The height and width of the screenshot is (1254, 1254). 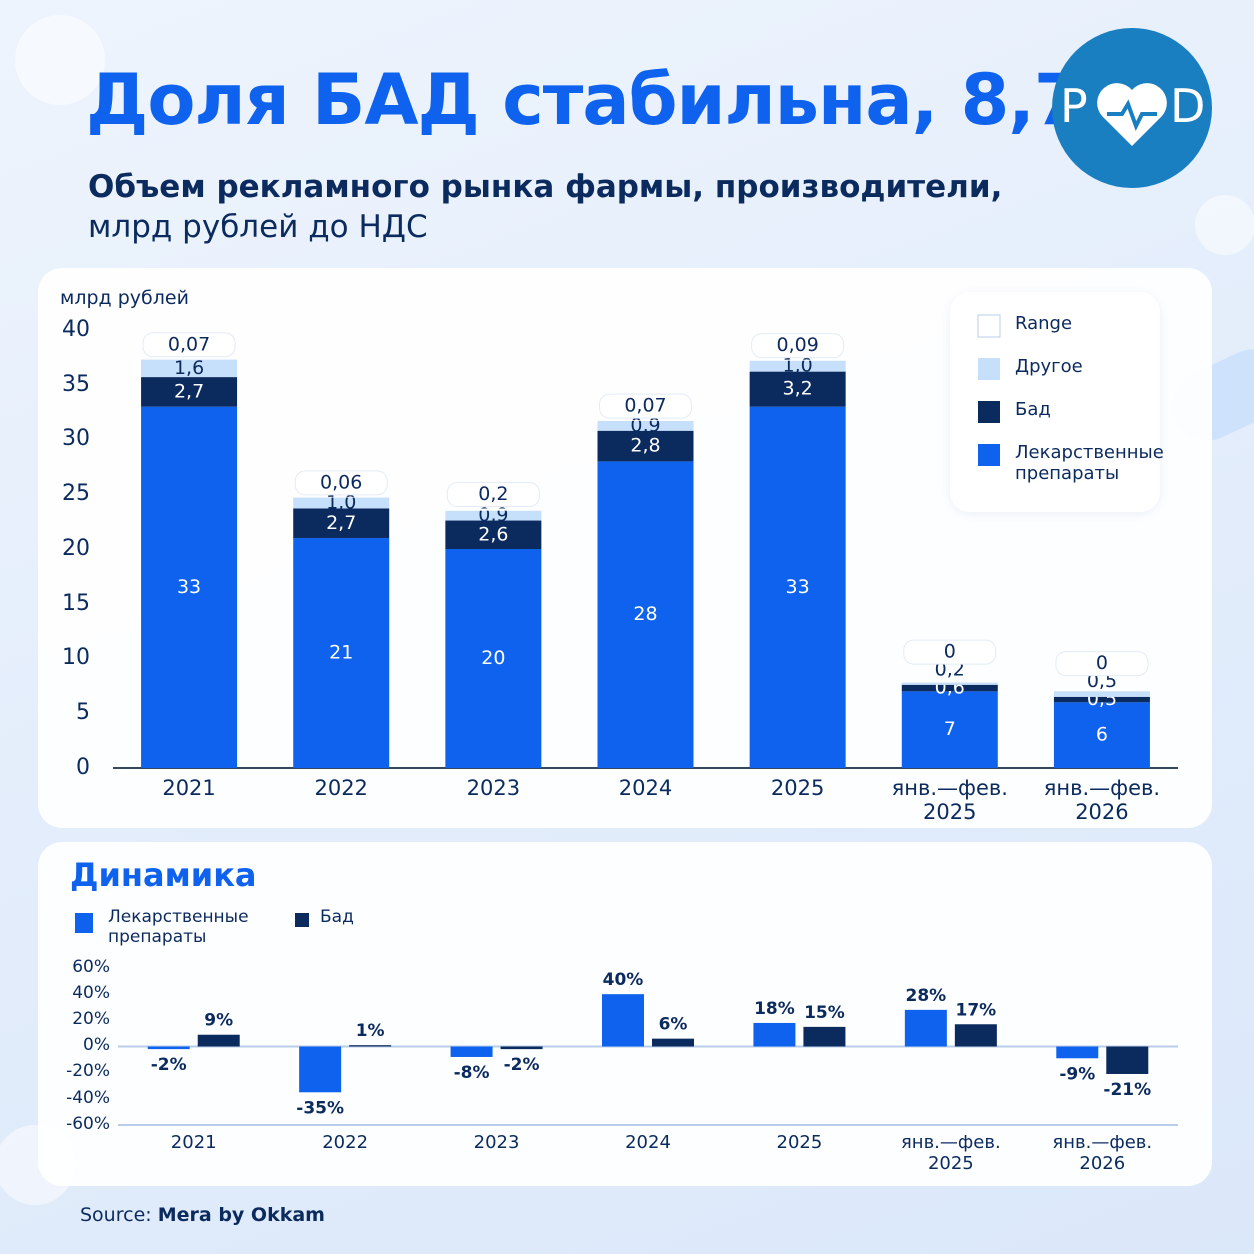 I want to click on y-tick-label: -60%, so click(x=88, y=1123).